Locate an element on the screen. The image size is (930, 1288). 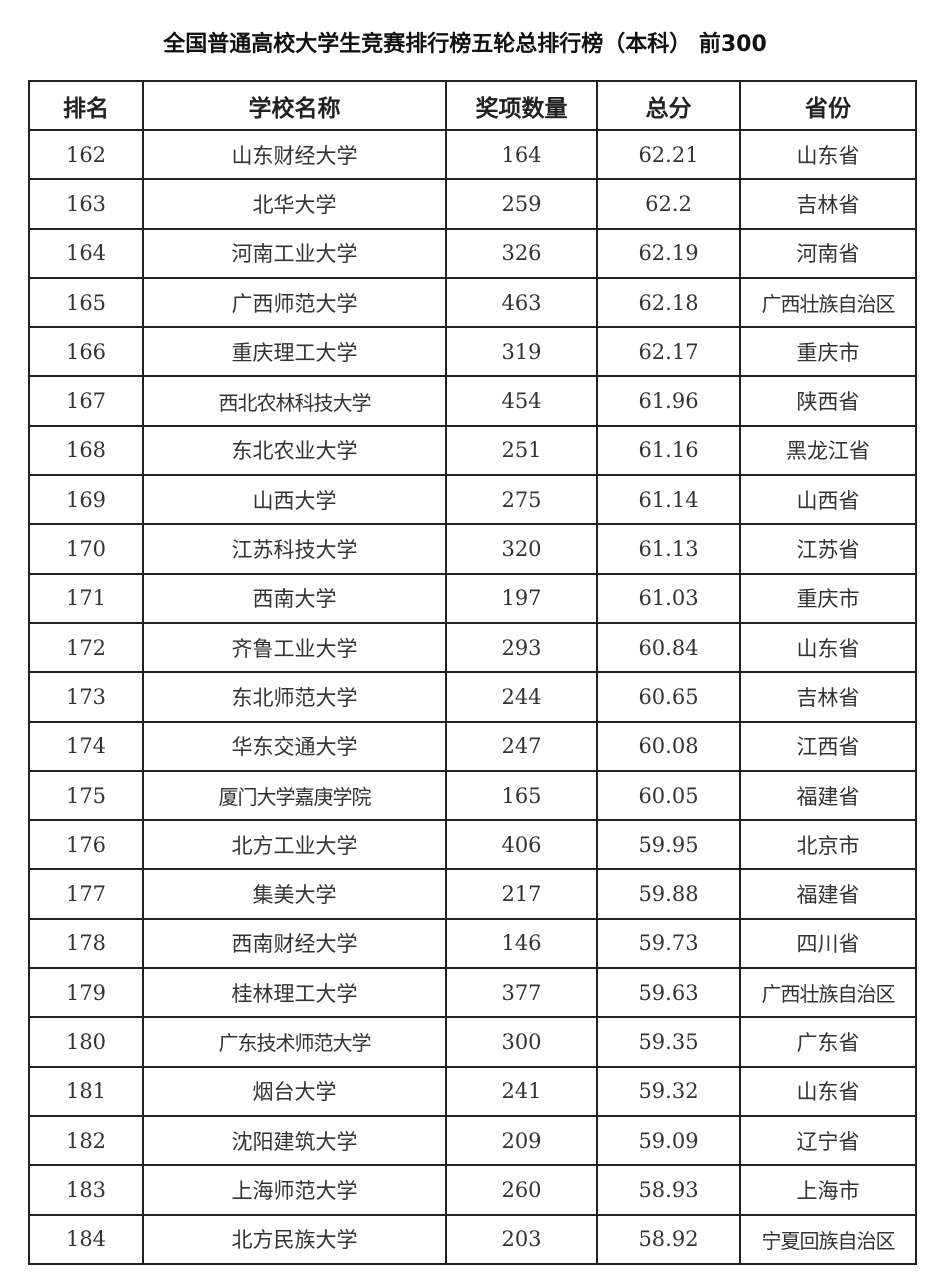
cell-award-count: 251 is located at coordinates (521, 450).